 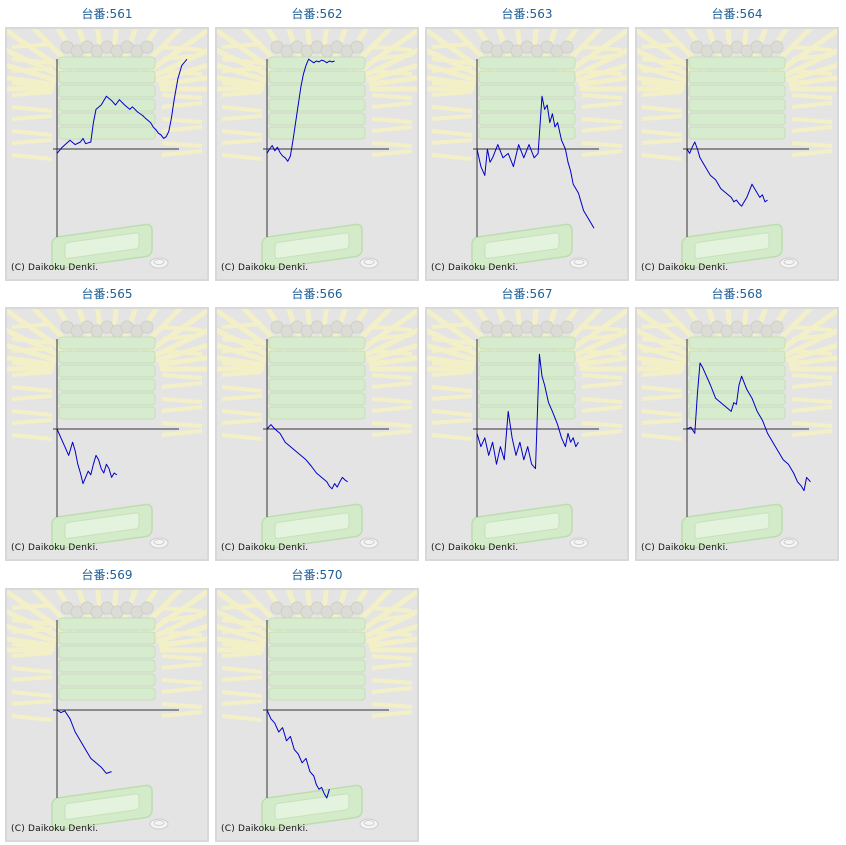 I want to click on machine-number-link: 台番:561, so click(x=107, y=14).